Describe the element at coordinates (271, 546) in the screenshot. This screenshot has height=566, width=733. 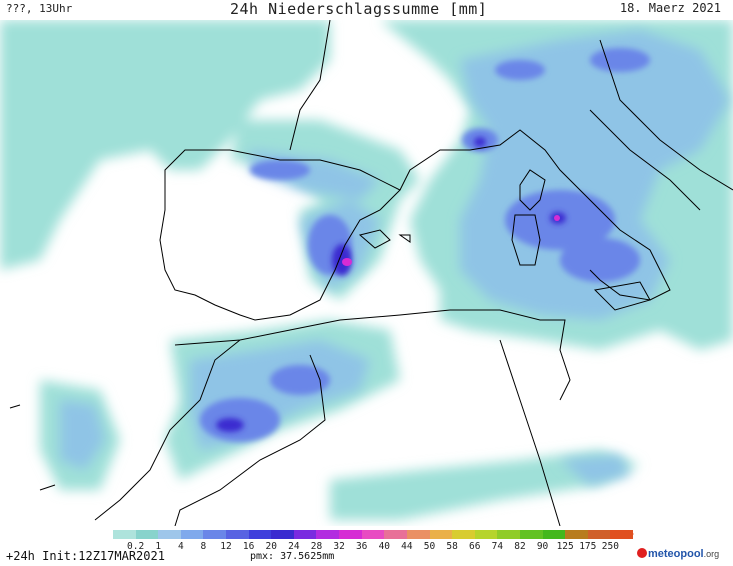
I see `scale-tick-label: 20` at that location.